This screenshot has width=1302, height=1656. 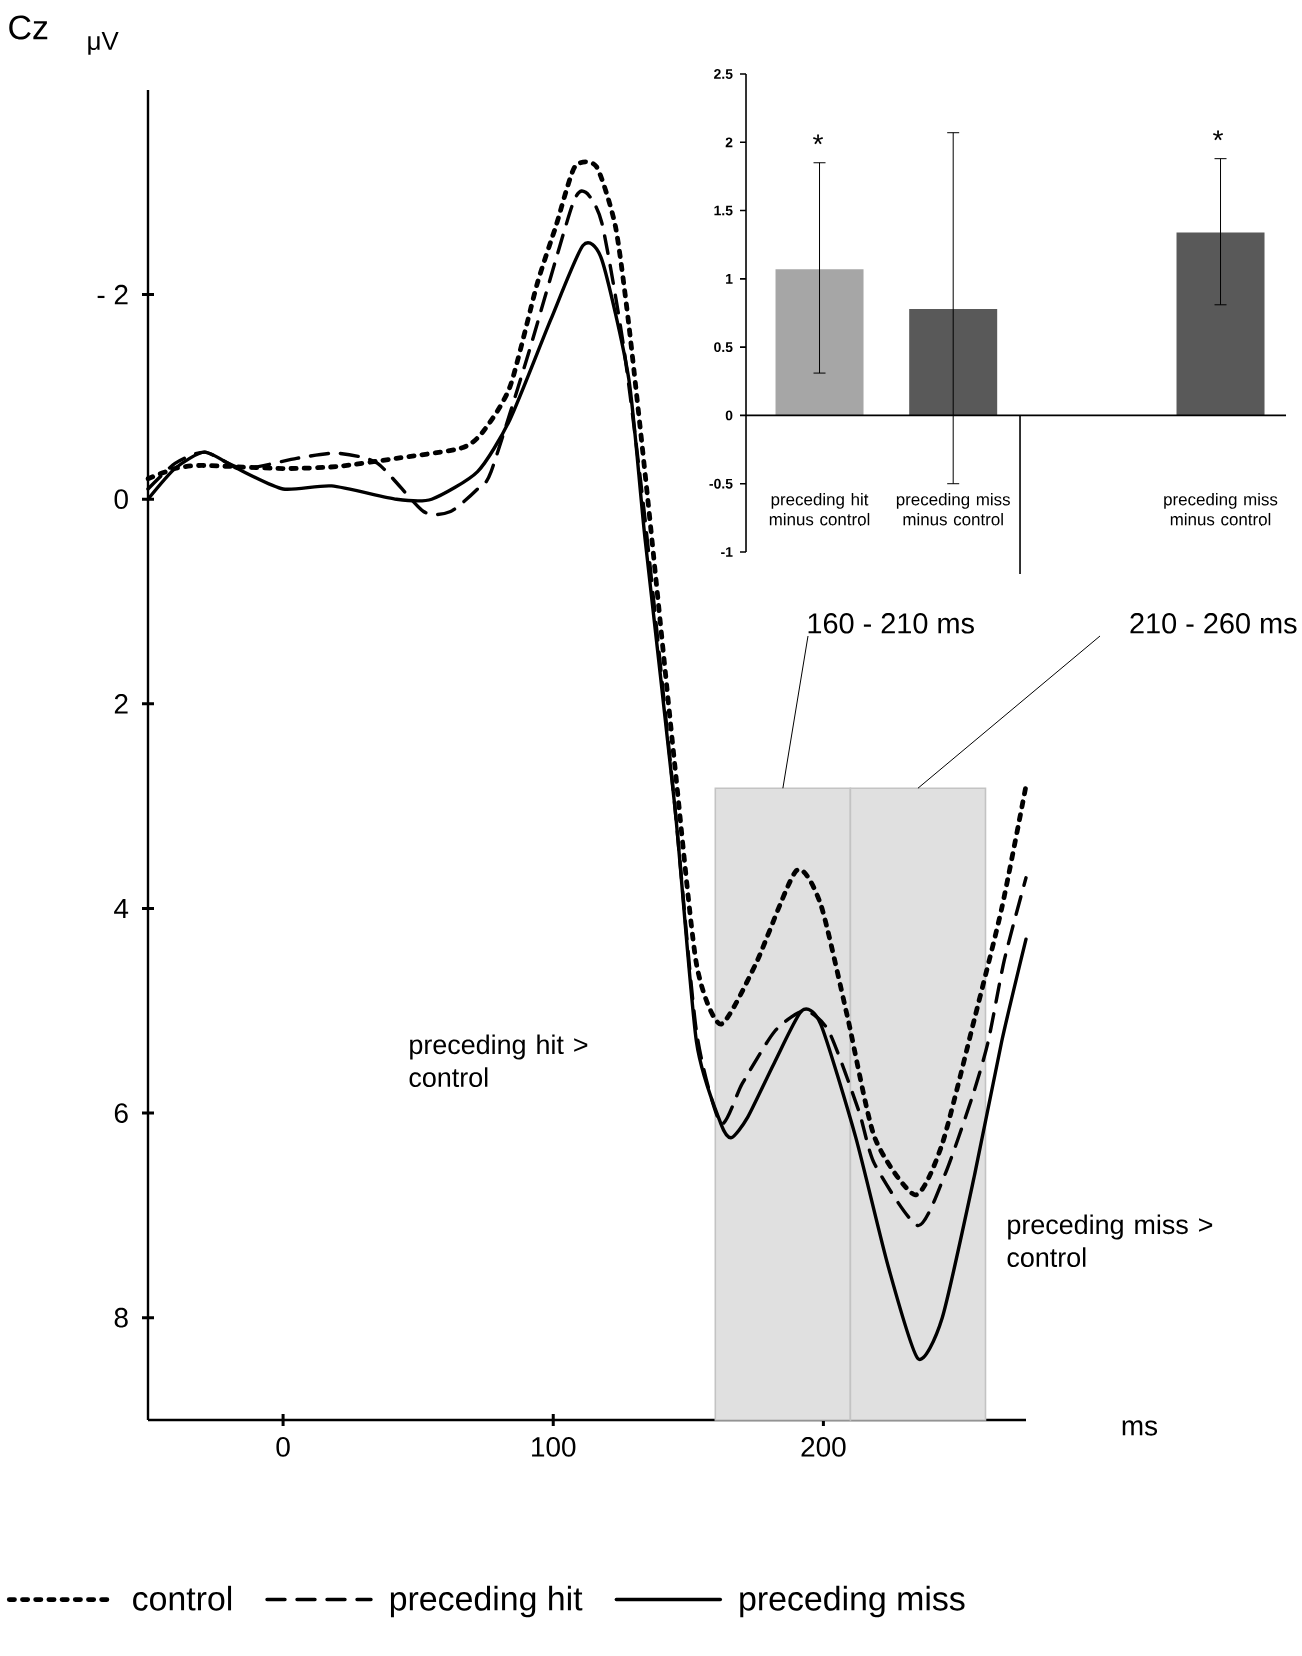 What do you see at coordinates (819, 509) in the screenshot?
I see `x-tick-label: preceding hit minus control` at bounding box center [819, 509].